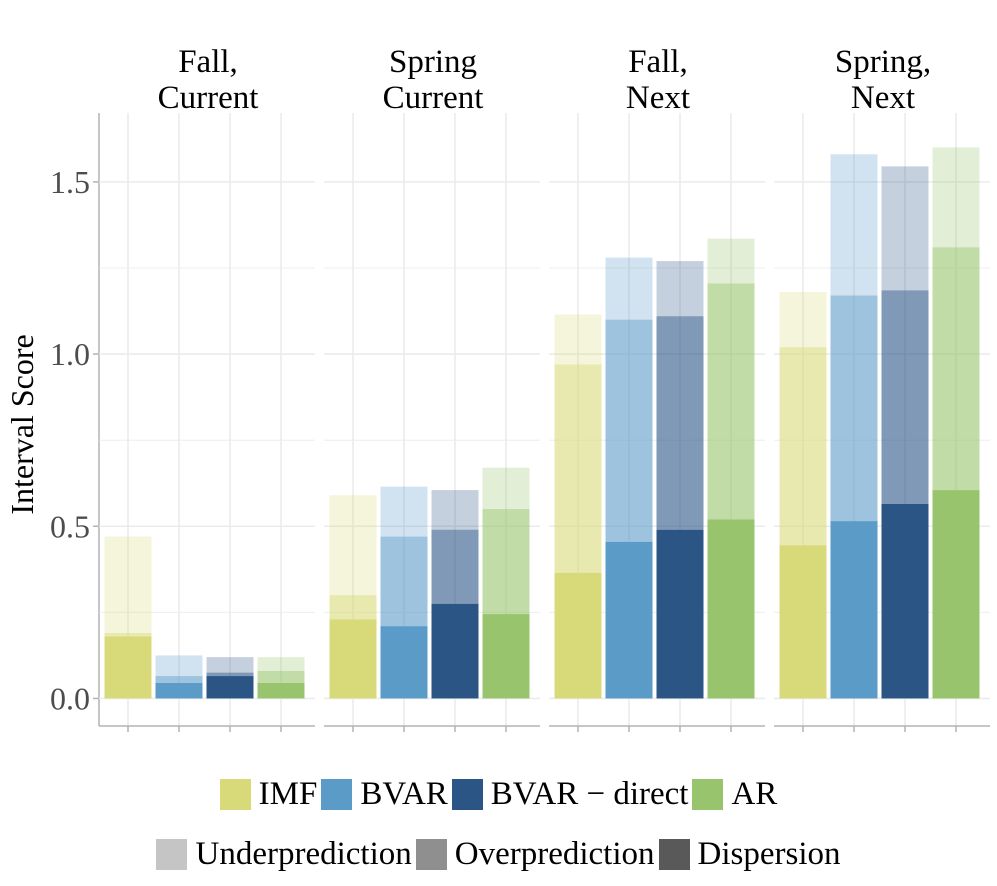  Describe the element at coordinates (883, 62) in the screenshot. I see `facet-title-line1: Spring,` at that location.